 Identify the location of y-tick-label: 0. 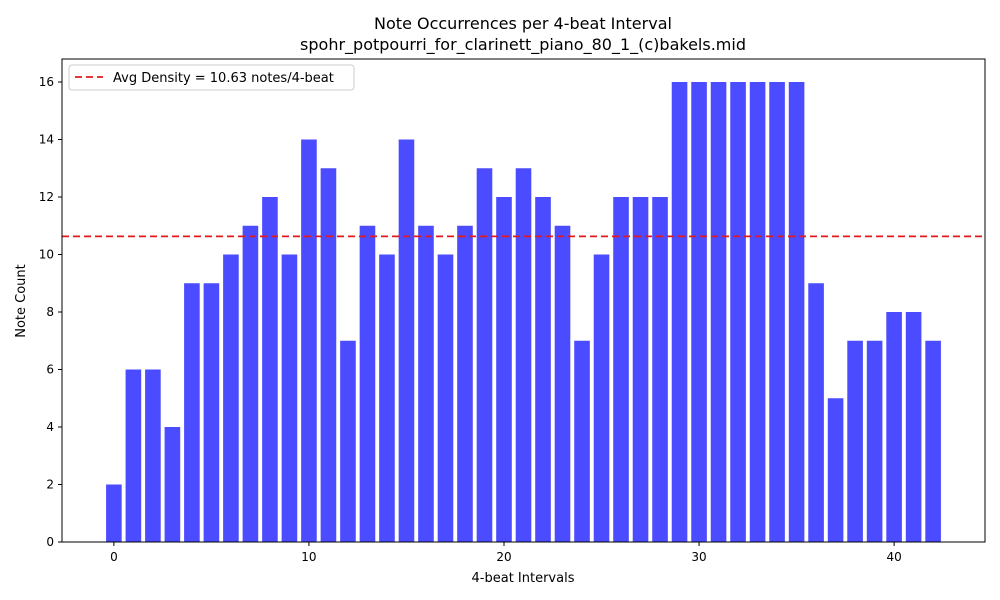
(50, 542).